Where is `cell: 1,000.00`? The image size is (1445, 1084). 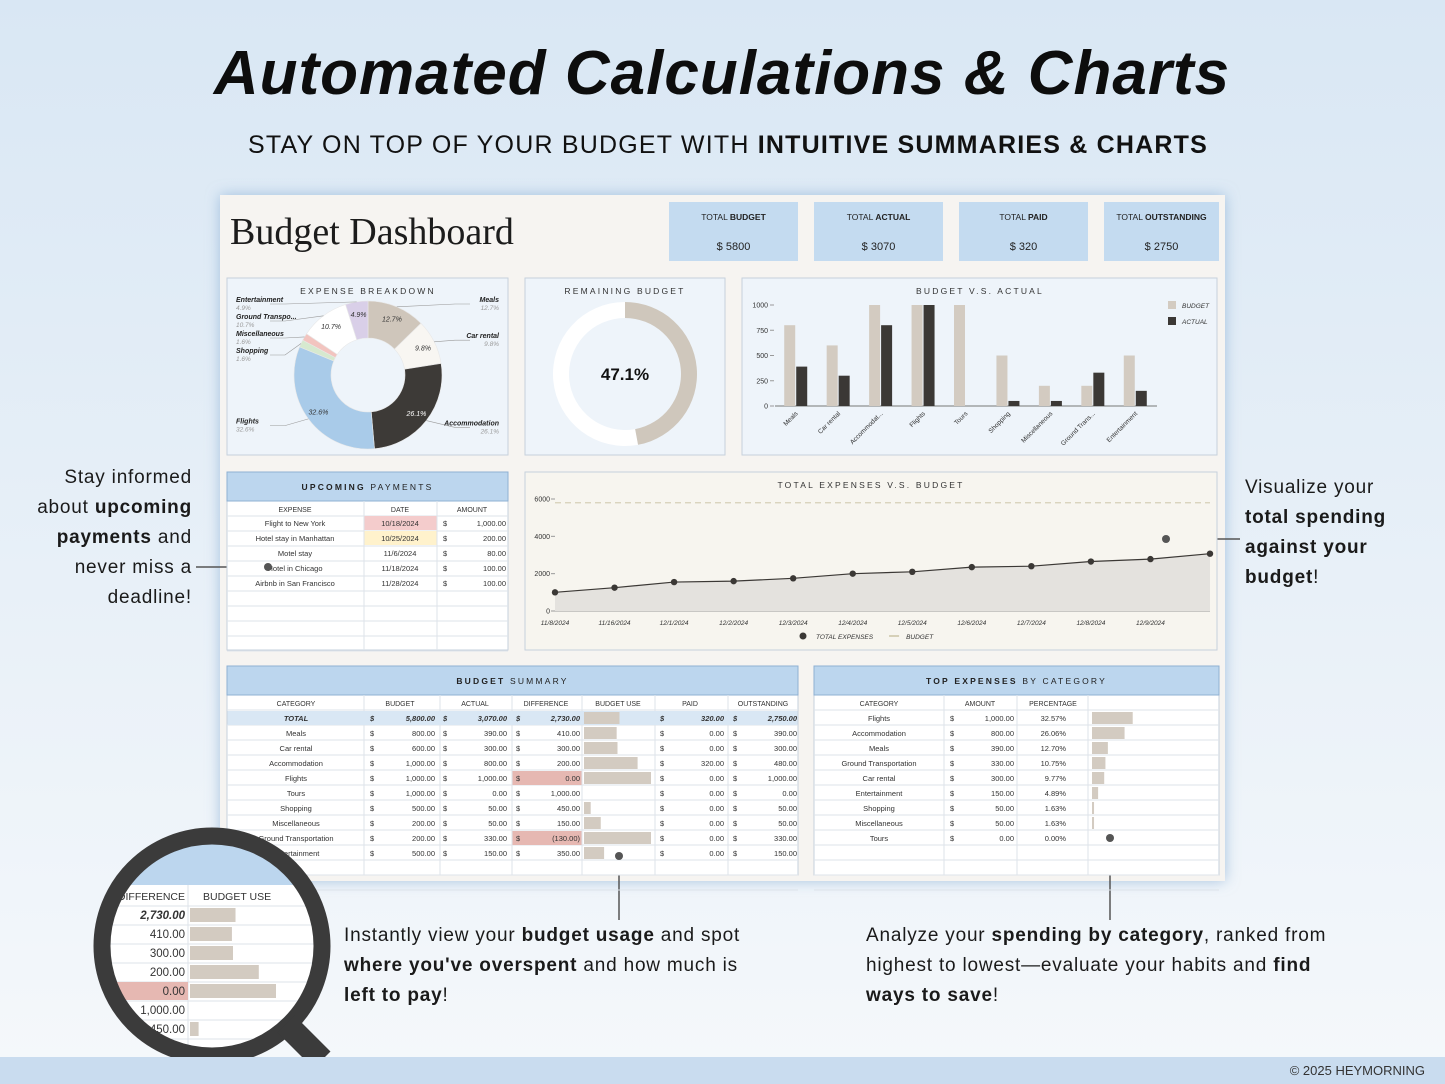 cell: 1,000.00 is located at coordinates (162, 1011).